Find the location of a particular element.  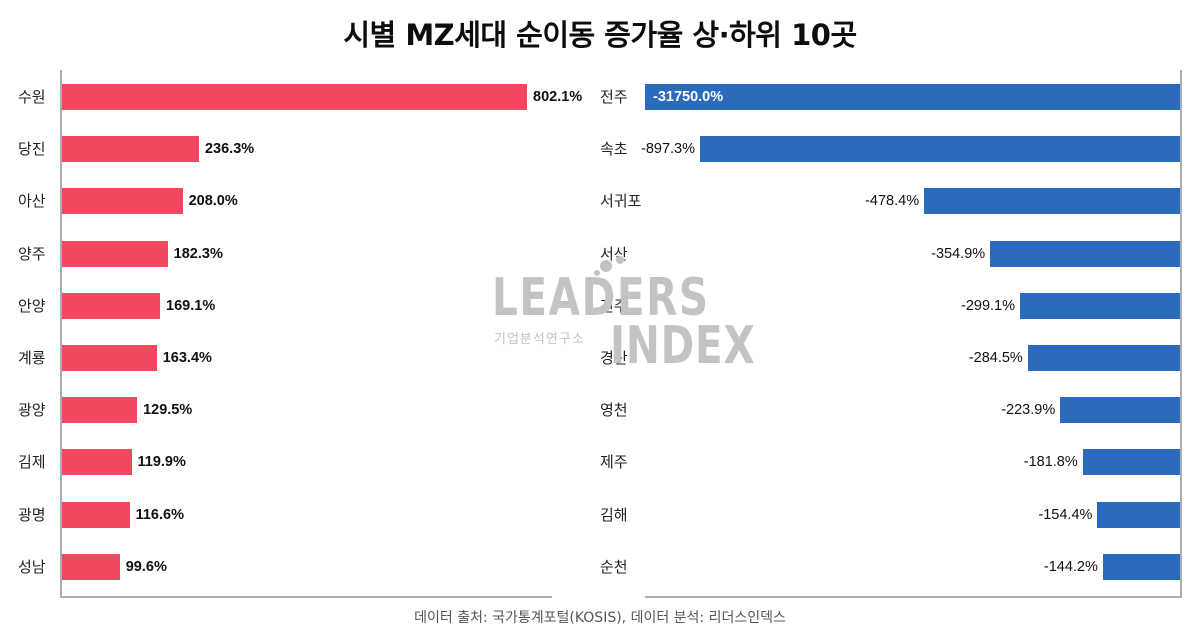

value-label: -897.3% is located at coordinates (667, 149).